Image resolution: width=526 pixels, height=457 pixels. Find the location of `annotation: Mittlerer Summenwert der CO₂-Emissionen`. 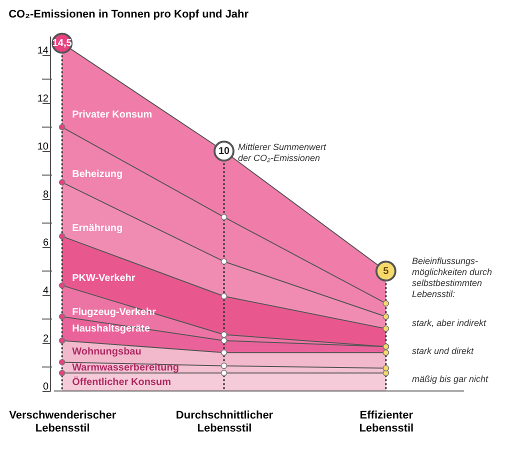

annotation: Mittlerer Summenwert der CO₂-Emissionen is located at coordinates (282, 153).